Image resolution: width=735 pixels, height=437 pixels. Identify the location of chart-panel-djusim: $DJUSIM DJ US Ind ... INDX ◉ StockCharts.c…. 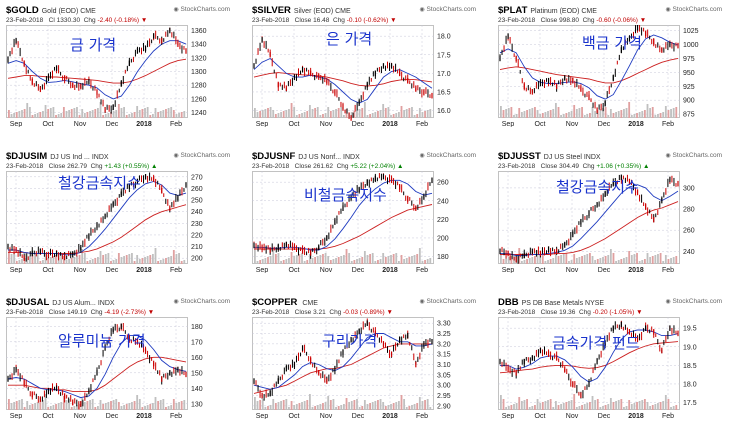
(120, 220).